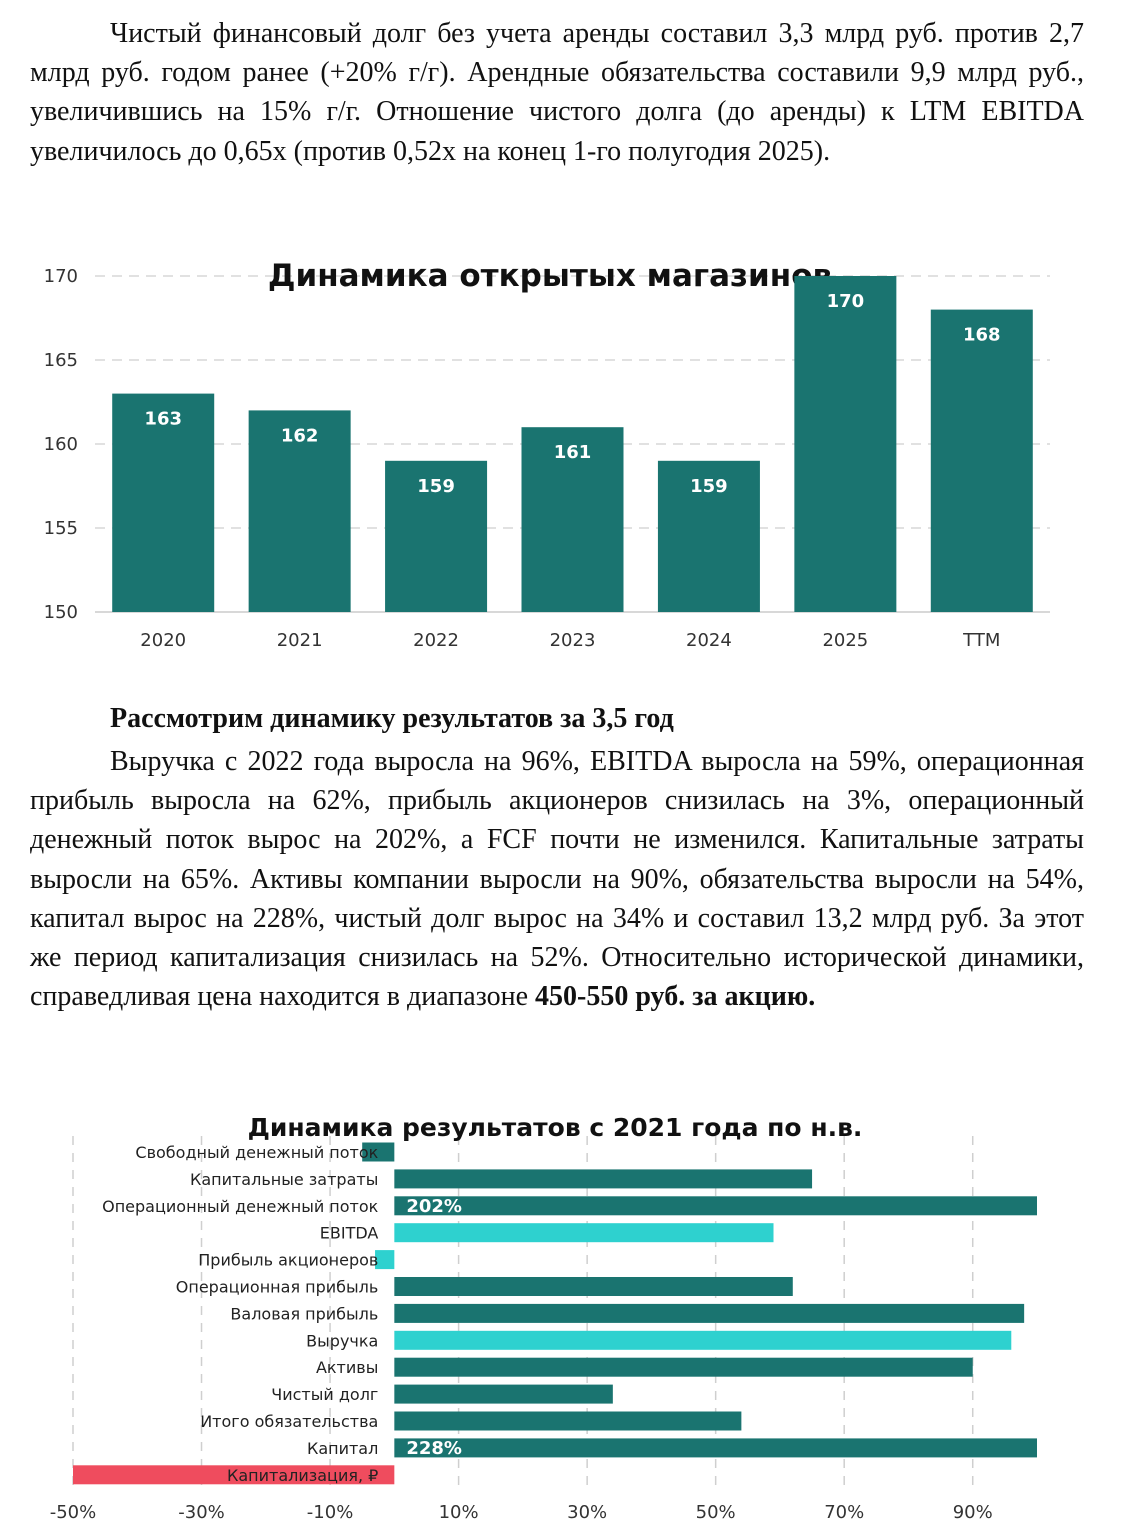 The height and width of the screenshot is (1535, 1125). Describe the element at coordinates (459, 1512) in the screenshot. I see `x-tick-label: 10%` at that location.